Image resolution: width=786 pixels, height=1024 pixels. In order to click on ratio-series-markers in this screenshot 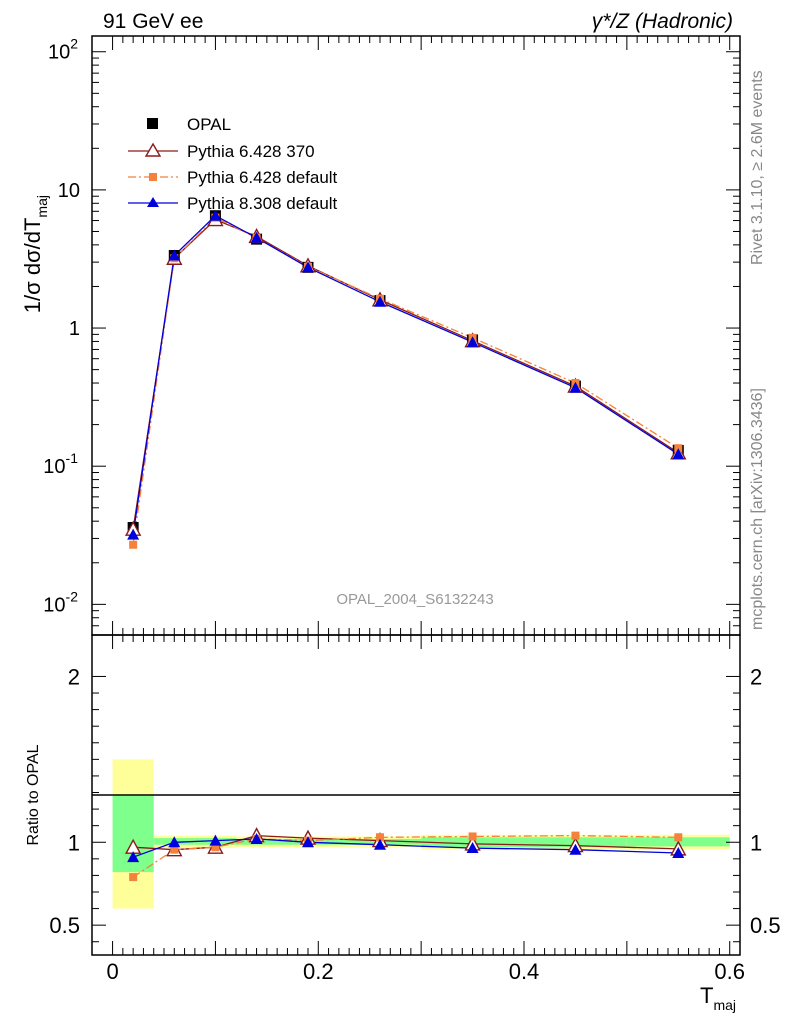, I will do `click(405, 854)`.